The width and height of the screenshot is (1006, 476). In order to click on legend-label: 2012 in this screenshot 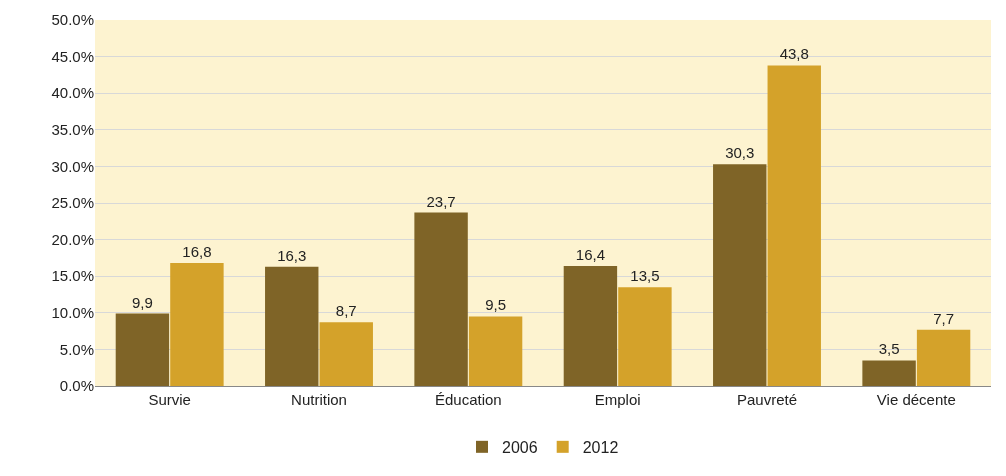, I will do `click(600, 448)`.